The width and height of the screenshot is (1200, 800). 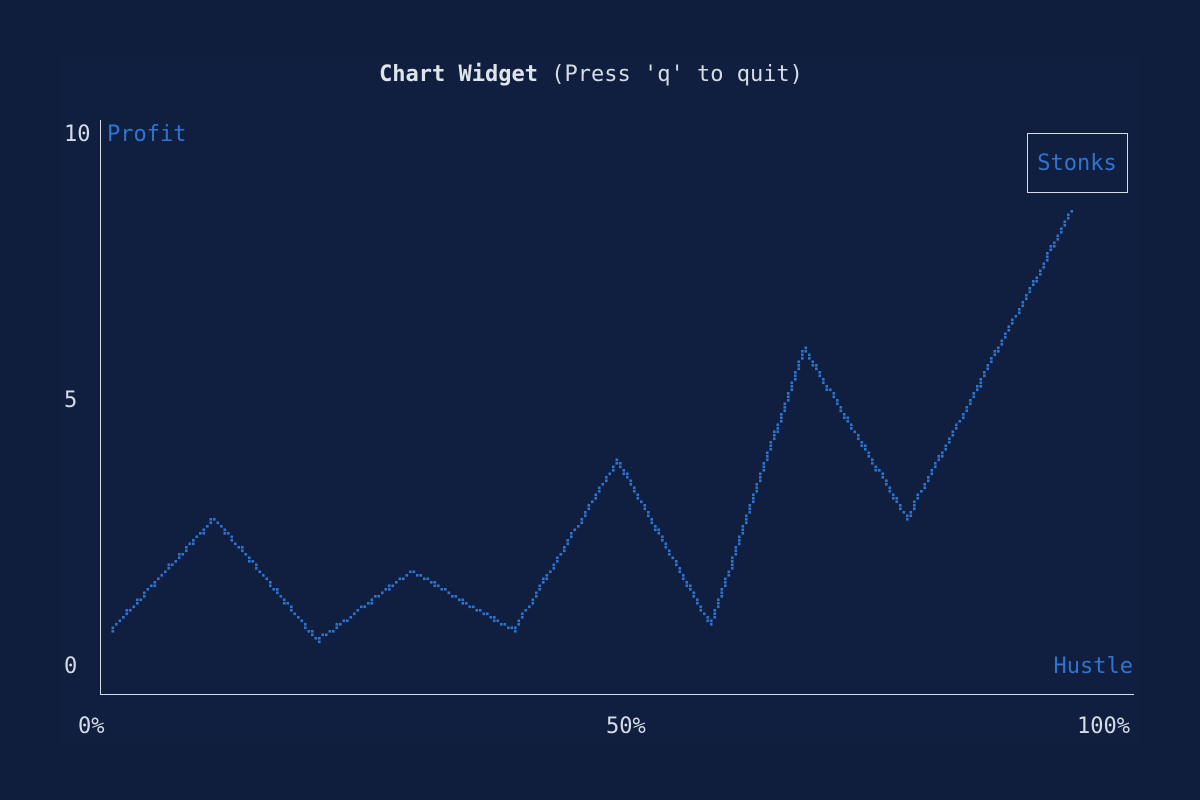 I want to click on y-tick-label-0: 0, so click(x=70, y=666).